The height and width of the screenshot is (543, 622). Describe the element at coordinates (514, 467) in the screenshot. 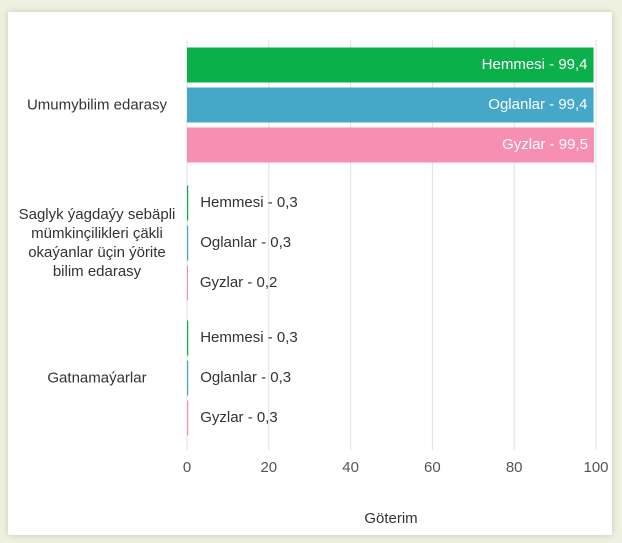

I see `x-tick-label: 80` at that location.